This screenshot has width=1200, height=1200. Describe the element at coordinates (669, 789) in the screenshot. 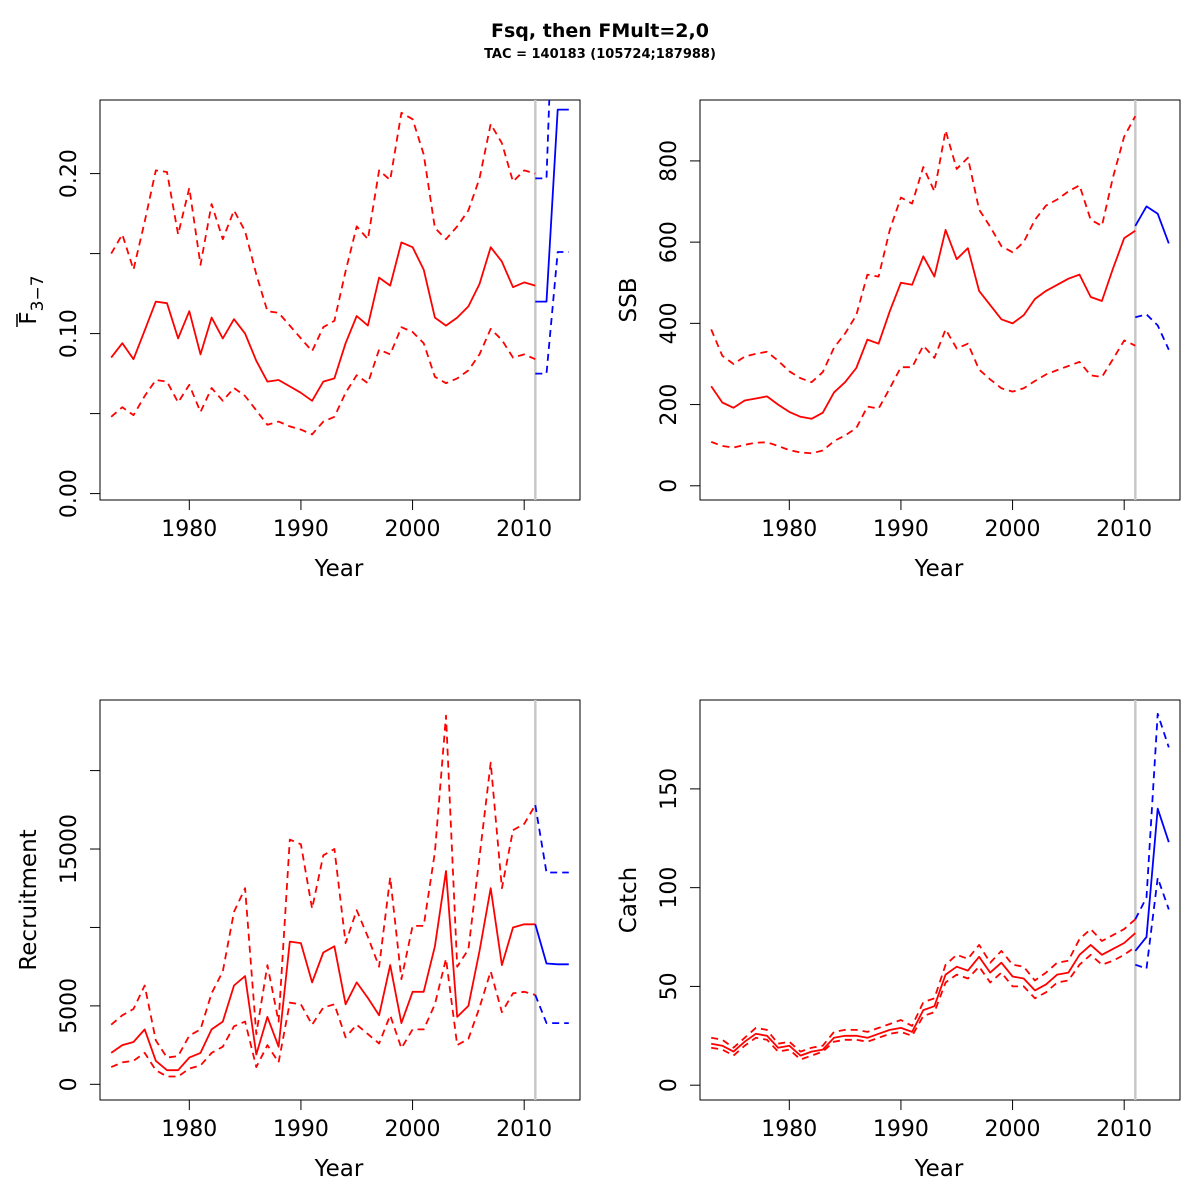

I see `y-tick-label: 150` at that location.